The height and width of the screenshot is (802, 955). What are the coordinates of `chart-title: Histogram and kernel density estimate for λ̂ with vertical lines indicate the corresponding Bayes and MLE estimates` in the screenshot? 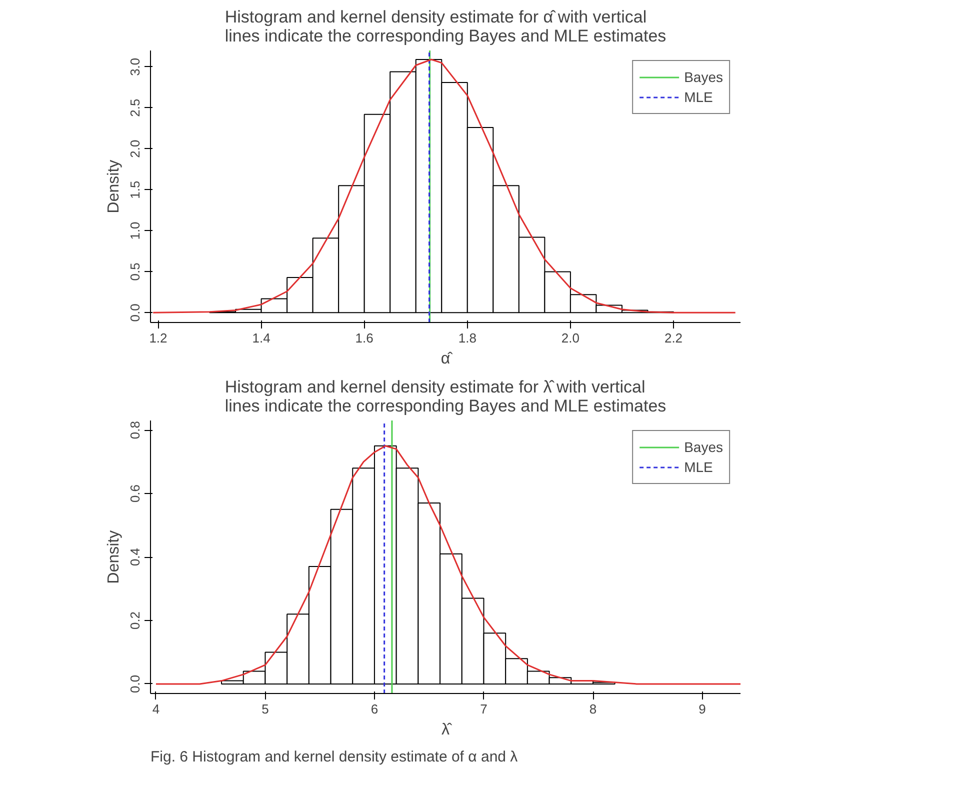 It's located at (445, 397).